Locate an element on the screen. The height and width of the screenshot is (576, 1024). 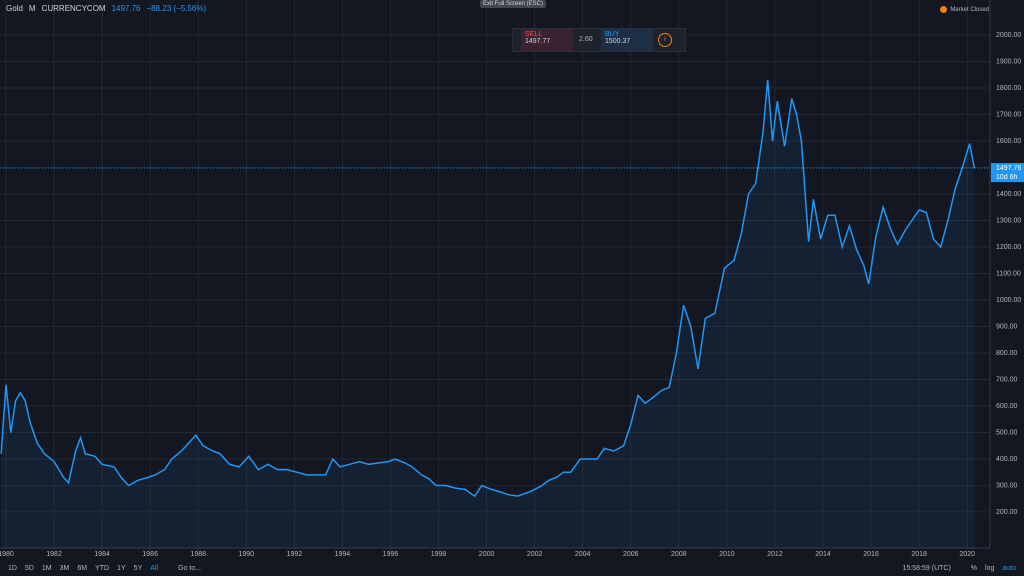
x-tick-label: 2018 is located at coordinates (919, 554).